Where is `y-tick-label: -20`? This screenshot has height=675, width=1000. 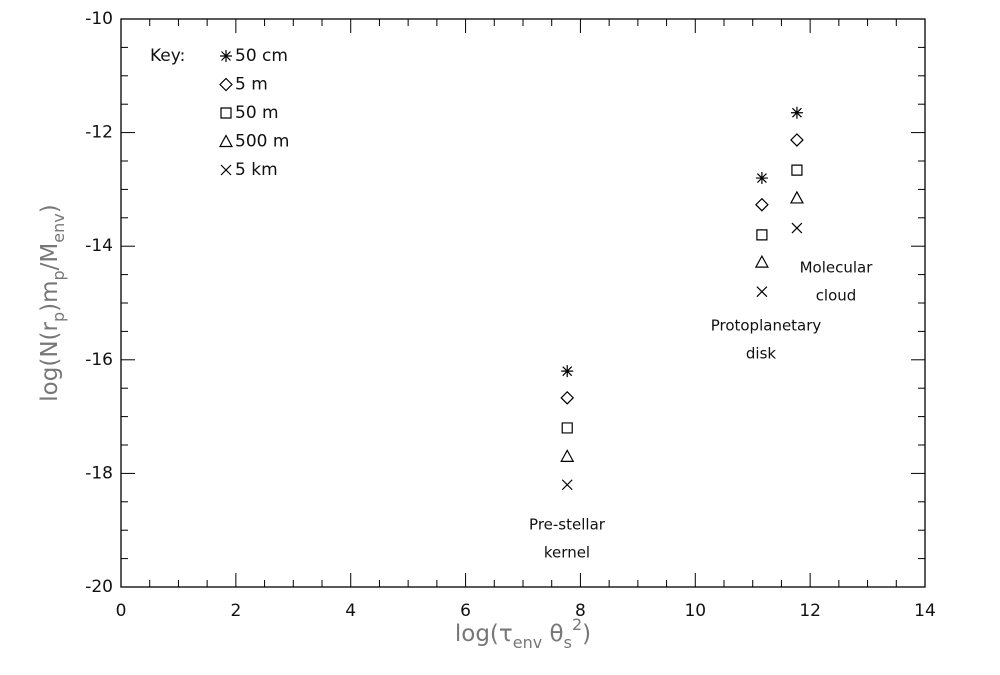
y-tick-label: -20 is located at coordinates (99, 587).